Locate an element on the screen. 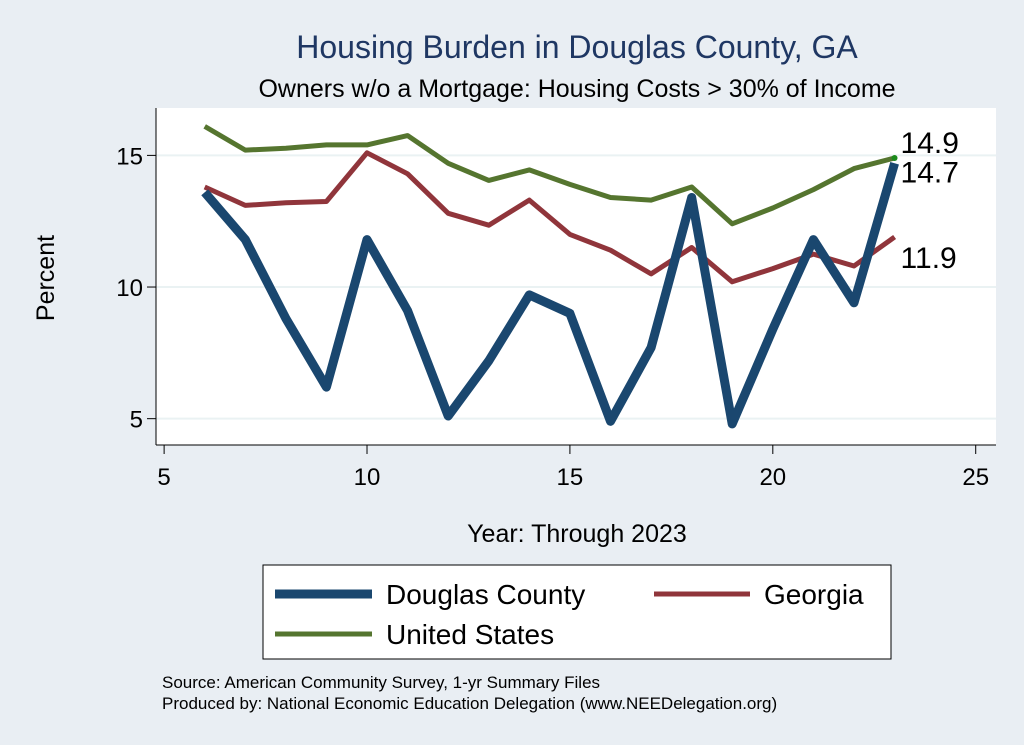 The image size is (1024, 745). x-tick-label-5: 5 is located at coordinates (163, 477).